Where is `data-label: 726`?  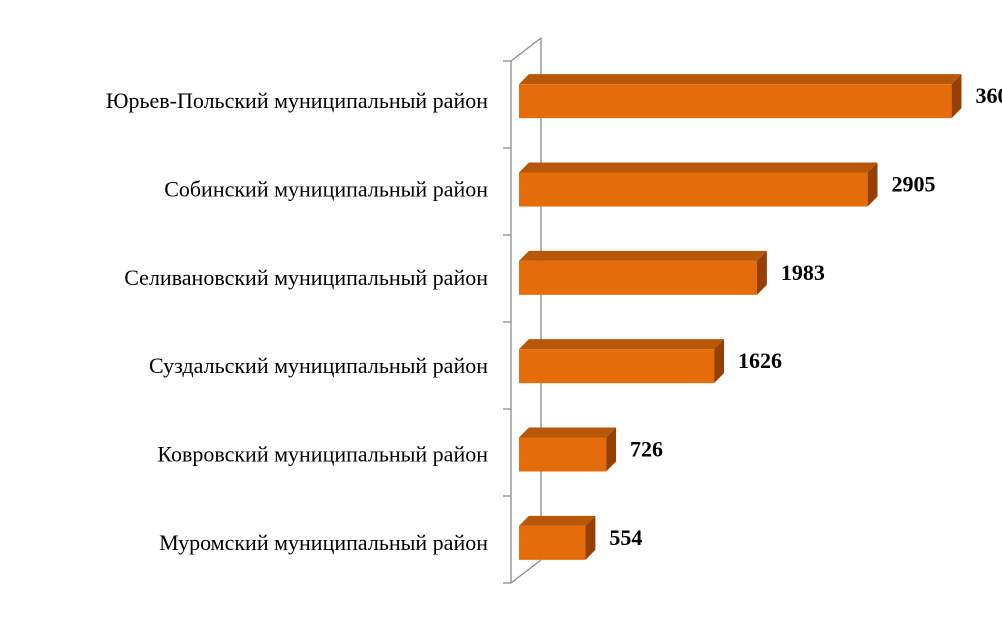
data-label: 726 is located at coordinates (646, 449).